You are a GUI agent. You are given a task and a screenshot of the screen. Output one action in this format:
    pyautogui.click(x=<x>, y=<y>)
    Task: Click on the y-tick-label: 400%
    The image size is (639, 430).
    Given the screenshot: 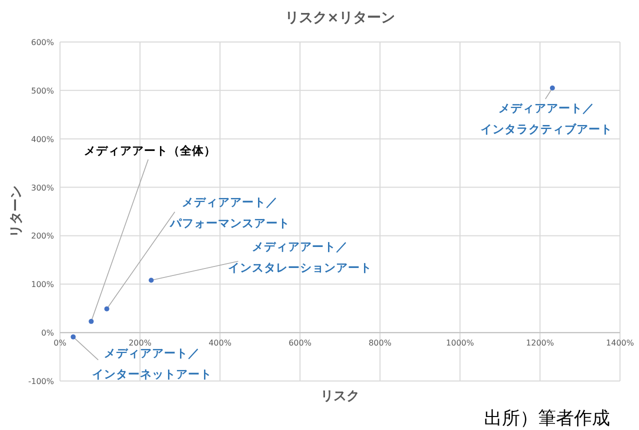 What is the action you would take?
    pyautogui.click(x=42, y=139)
    